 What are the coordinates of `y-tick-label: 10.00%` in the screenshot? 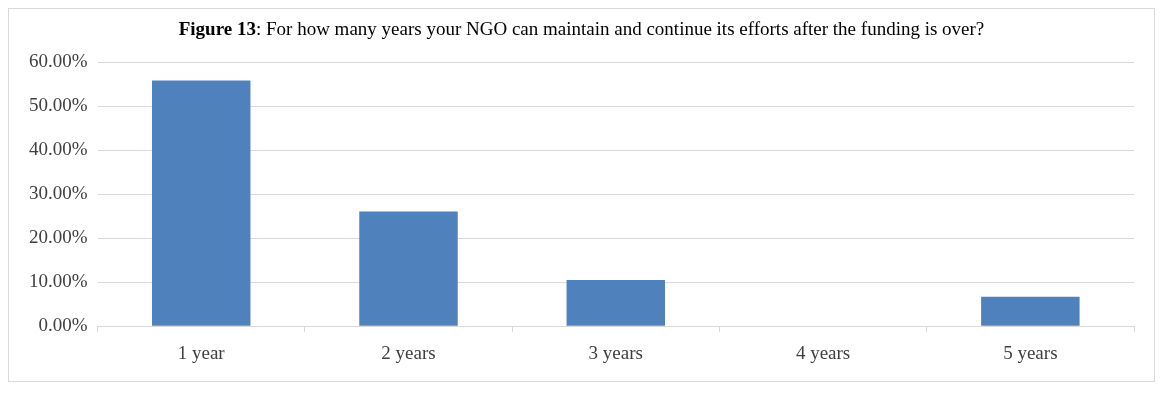 It's located at (58, 281).